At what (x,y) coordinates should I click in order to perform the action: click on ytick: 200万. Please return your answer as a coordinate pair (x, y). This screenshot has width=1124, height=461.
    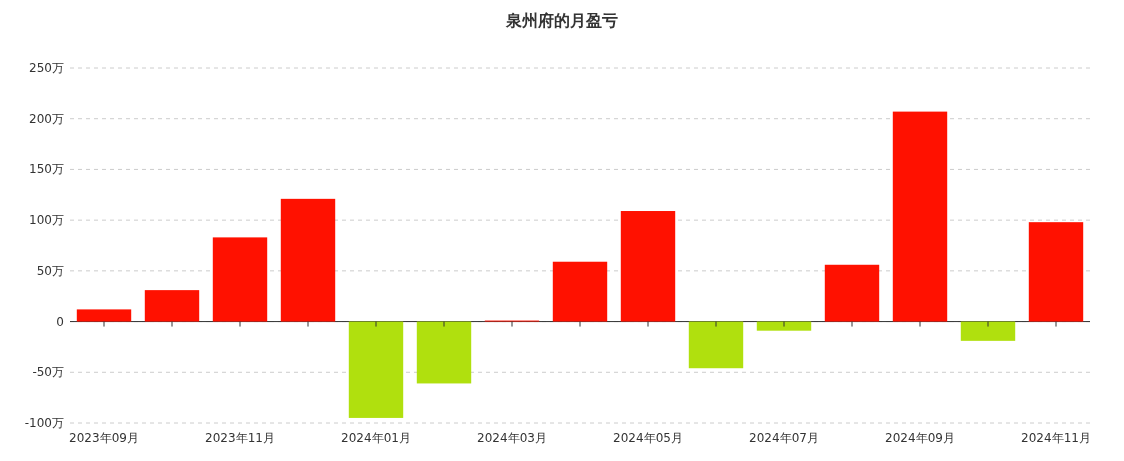
    Looking at the image, I should click on (46, 118).